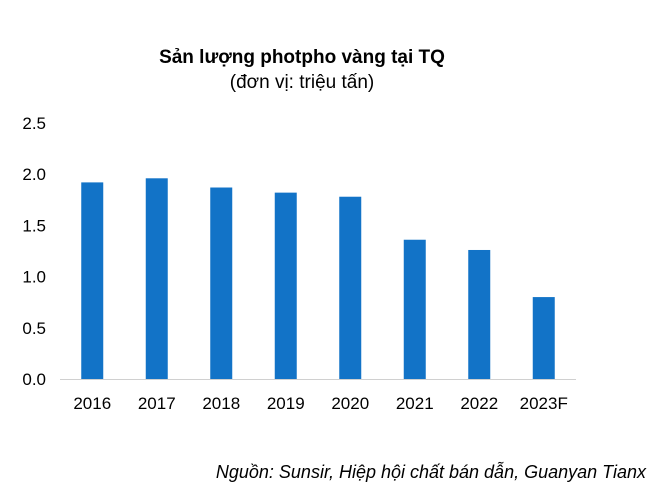 Image resolution: width=660 pixels, height=492 pixels. What do you see at coordinates (34, 174) in the screenshot?
I see `y-tick-label: 2.0` at bounding box center [34, 174].